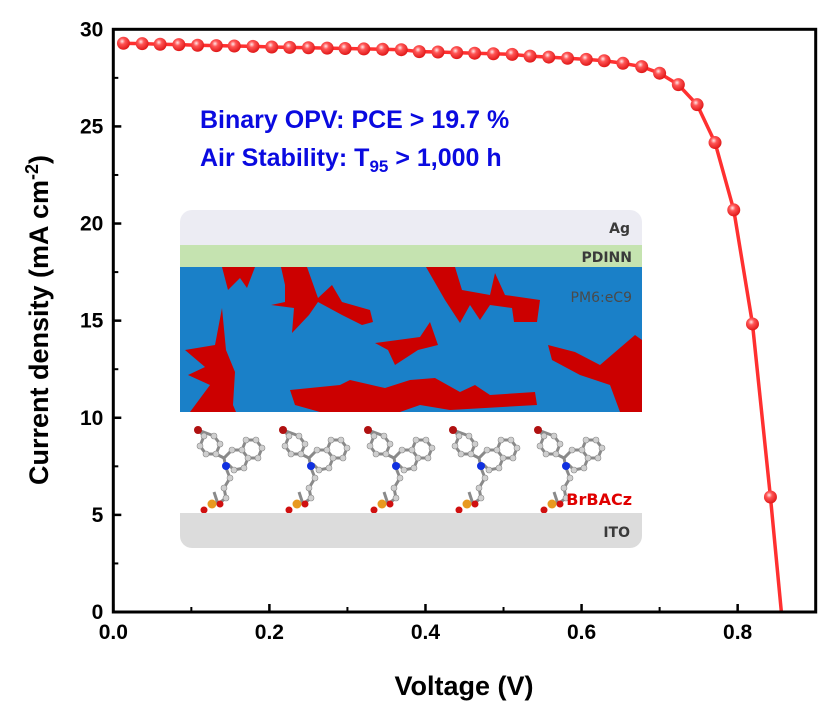 The image size is (833, 702). I want to click on x-tick-label: 0.6, so click(581, 632).